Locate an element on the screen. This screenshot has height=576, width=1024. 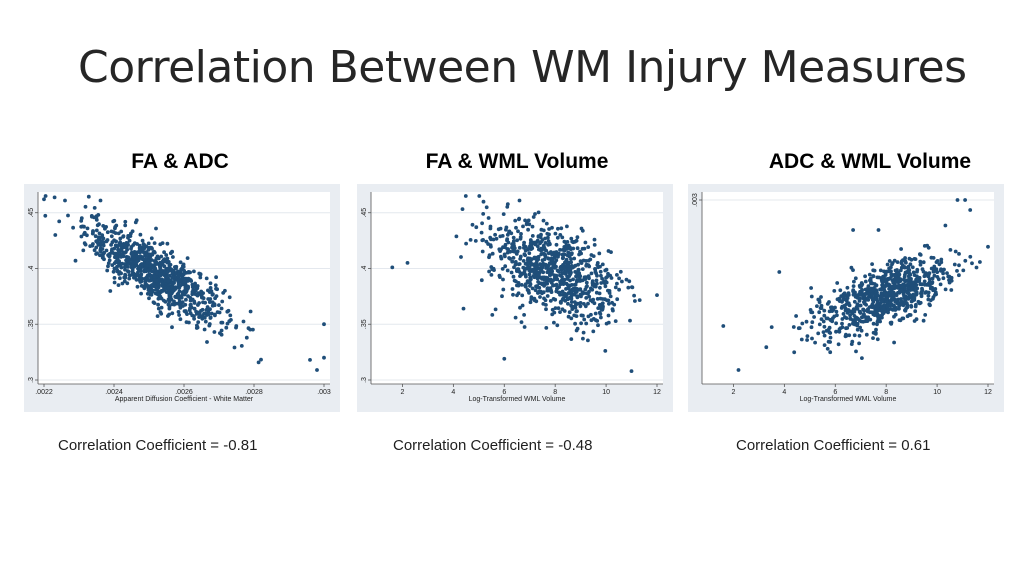
x-axis-label: Log-Transformed WML Volume is located at coordinates (517, 399).